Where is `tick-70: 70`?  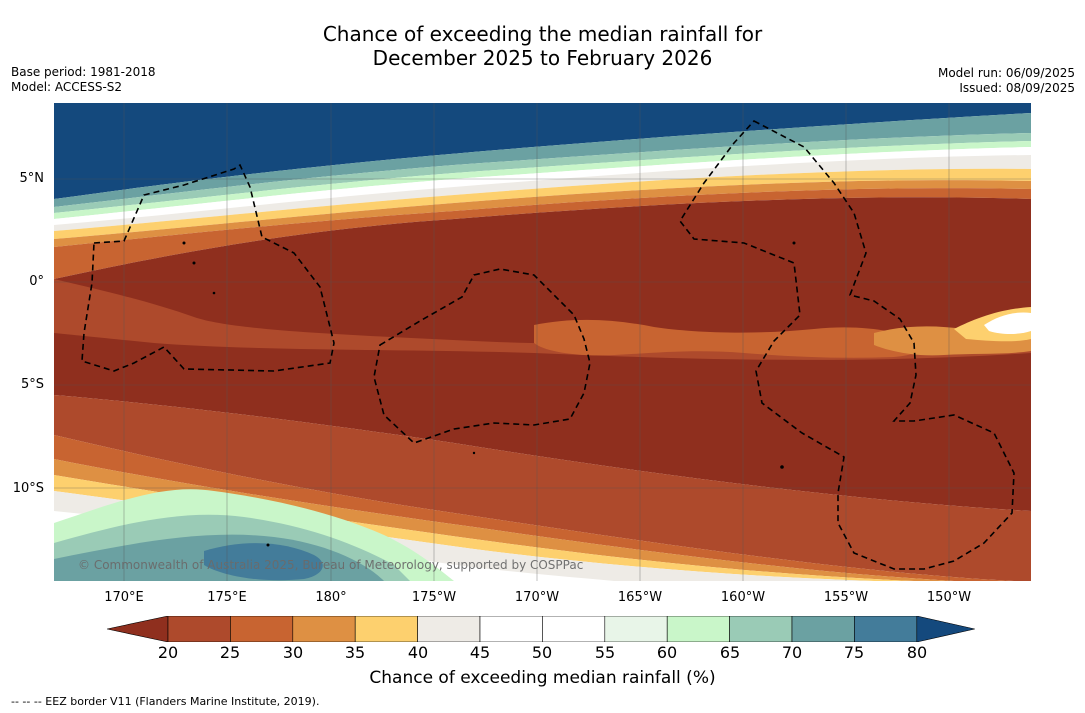
tick-70: 70 is located at coordinates (792, 652).